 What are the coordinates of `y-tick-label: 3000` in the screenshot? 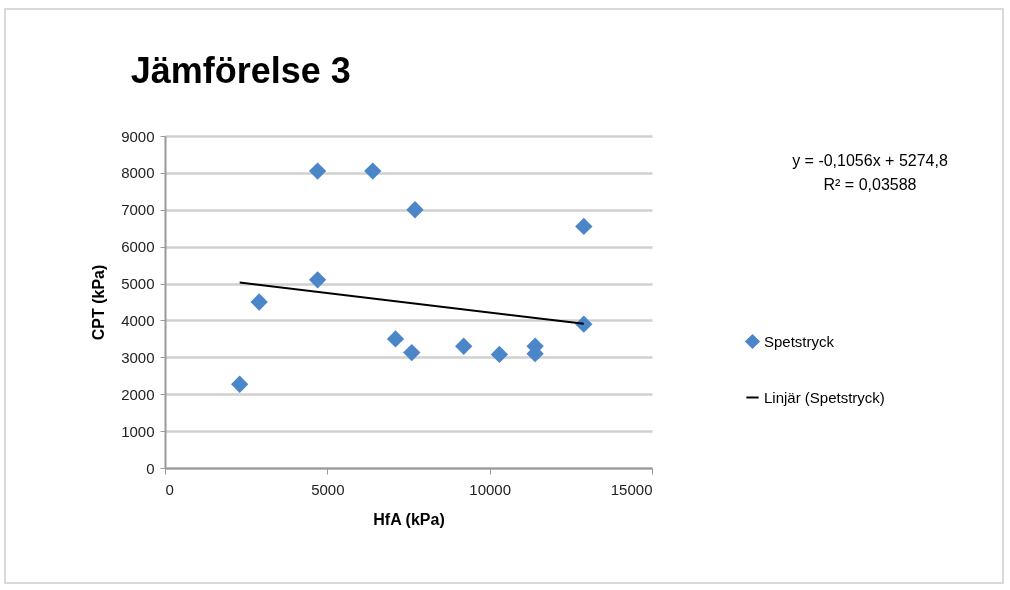 It's located at (138, 357).